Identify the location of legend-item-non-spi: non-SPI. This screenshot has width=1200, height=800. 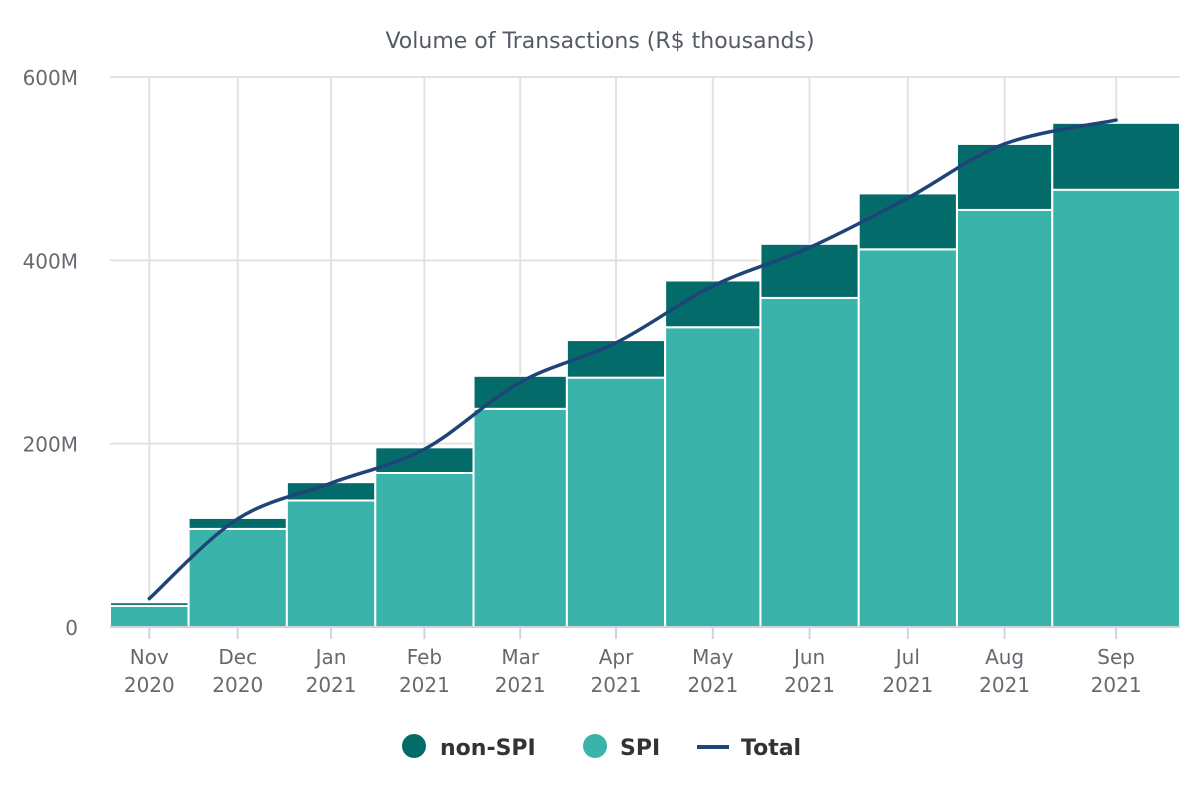
(469, 747).